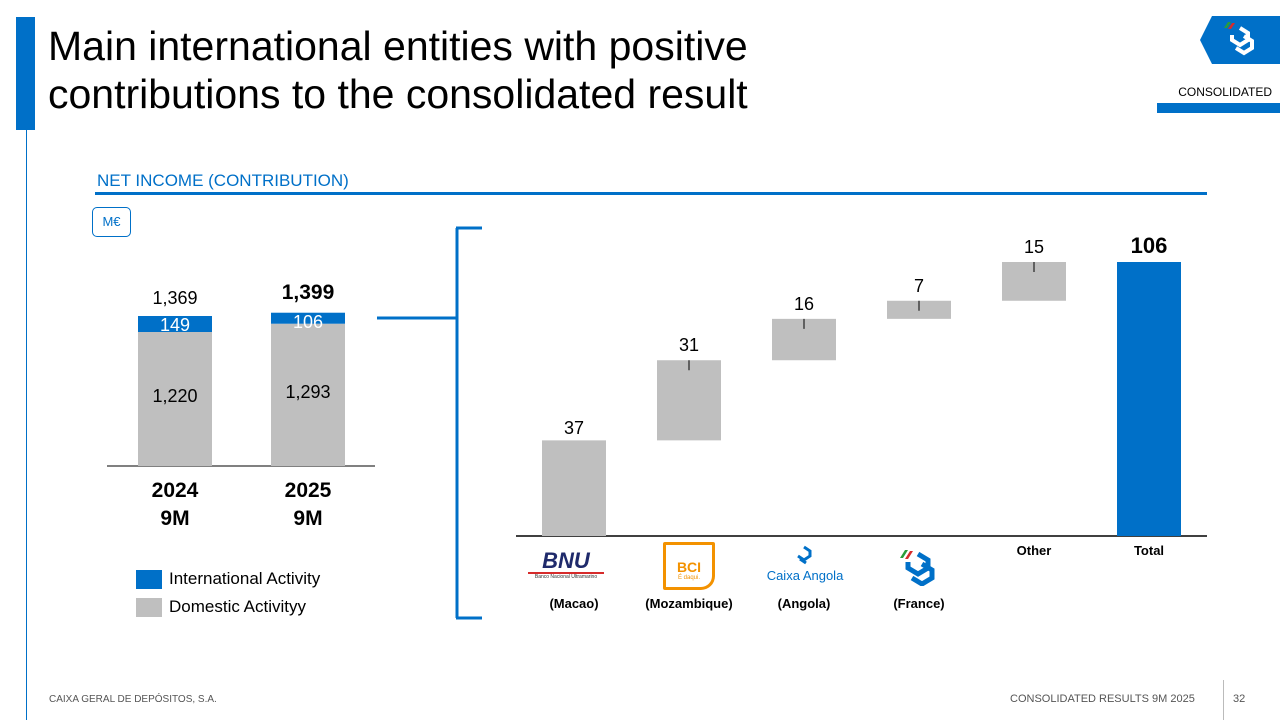 This screenshot has width=1280, height=720. Describe the element at coordinates (223, 180) in the screenshot. I see `section-title: NET INCOME (CONTRIBUTION)` at that location.